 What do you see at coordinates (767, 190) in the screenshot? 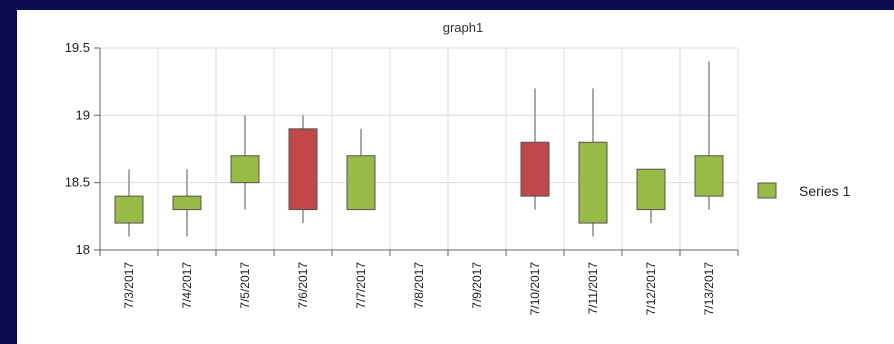
I see `legend-swatch` at bounding box center [767, 190].